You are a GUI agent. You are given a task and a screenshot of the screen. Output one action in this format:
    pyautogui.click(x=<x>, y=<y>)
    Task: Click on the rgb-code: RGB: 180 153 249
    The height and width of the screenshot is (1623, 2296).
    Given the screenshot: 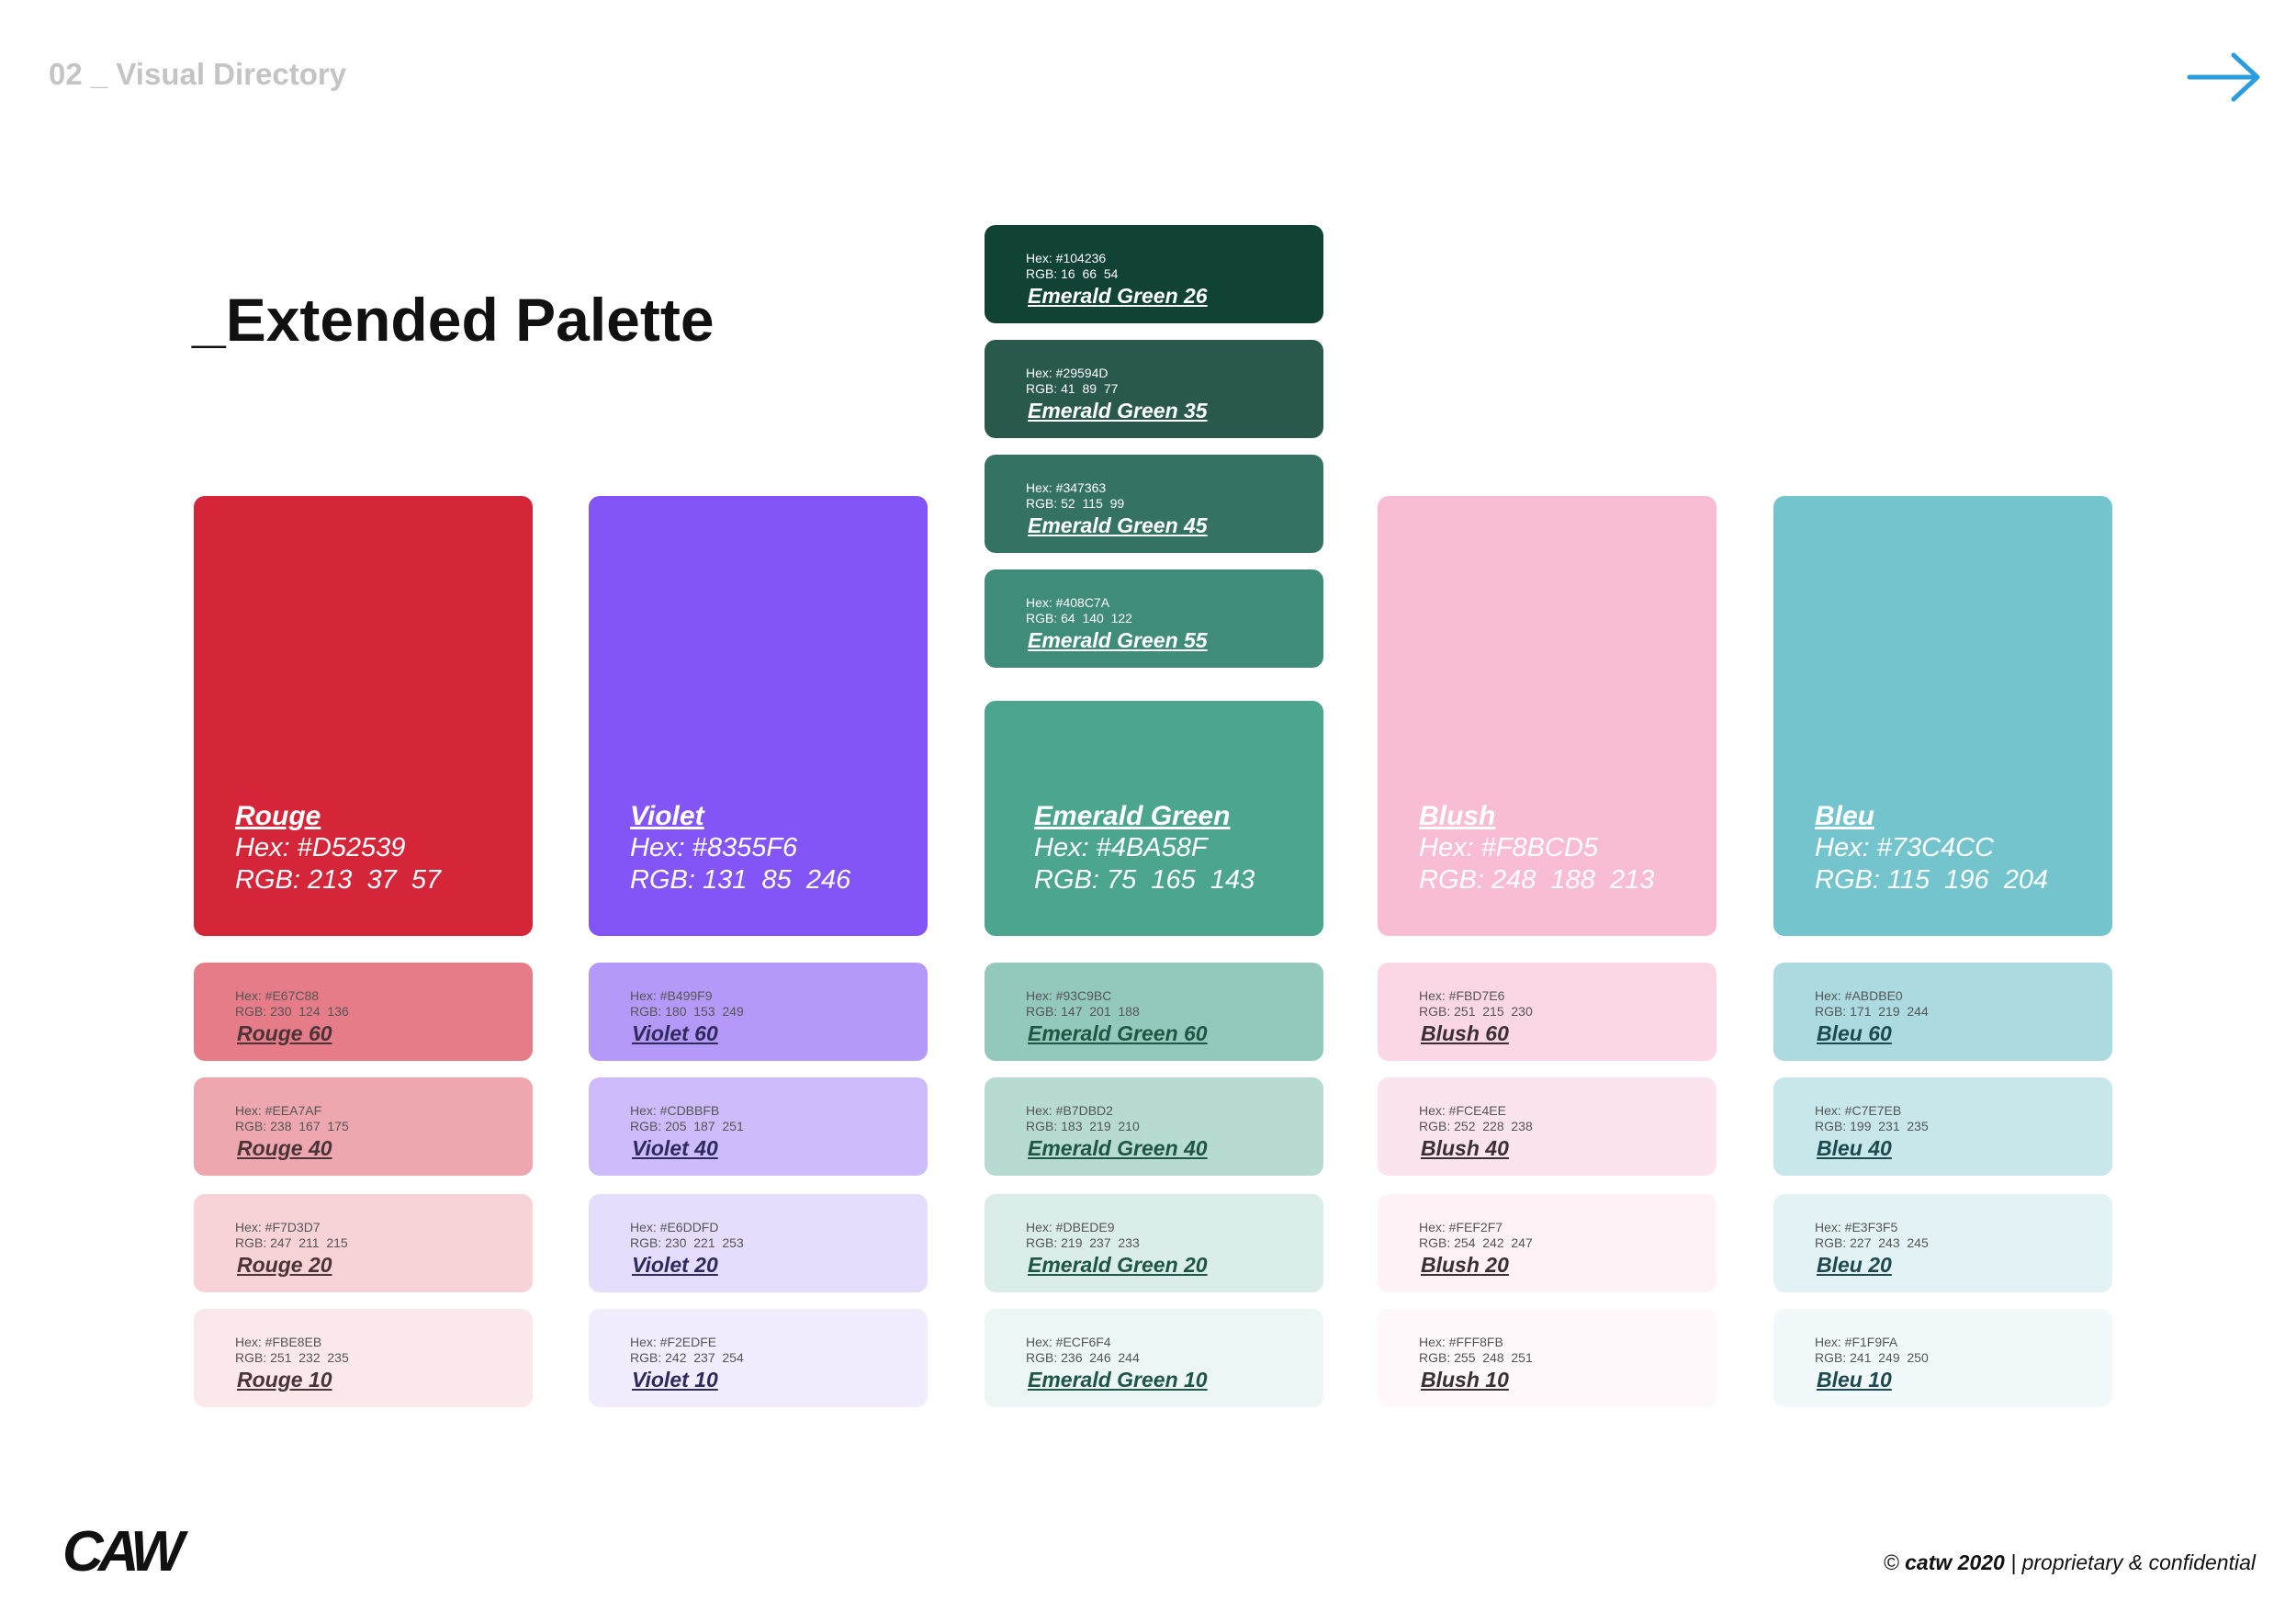 What is the action you would take?
    pyautogui.click(x=687, y=1011)
    